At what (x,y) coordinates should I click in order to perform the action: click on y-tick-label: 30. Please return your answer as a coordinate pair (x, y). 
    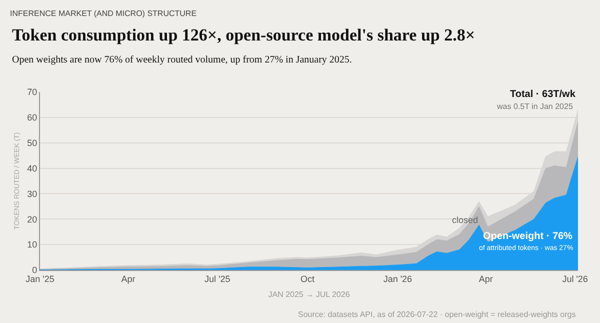
    Looking at the image, I should click on (32, 193).